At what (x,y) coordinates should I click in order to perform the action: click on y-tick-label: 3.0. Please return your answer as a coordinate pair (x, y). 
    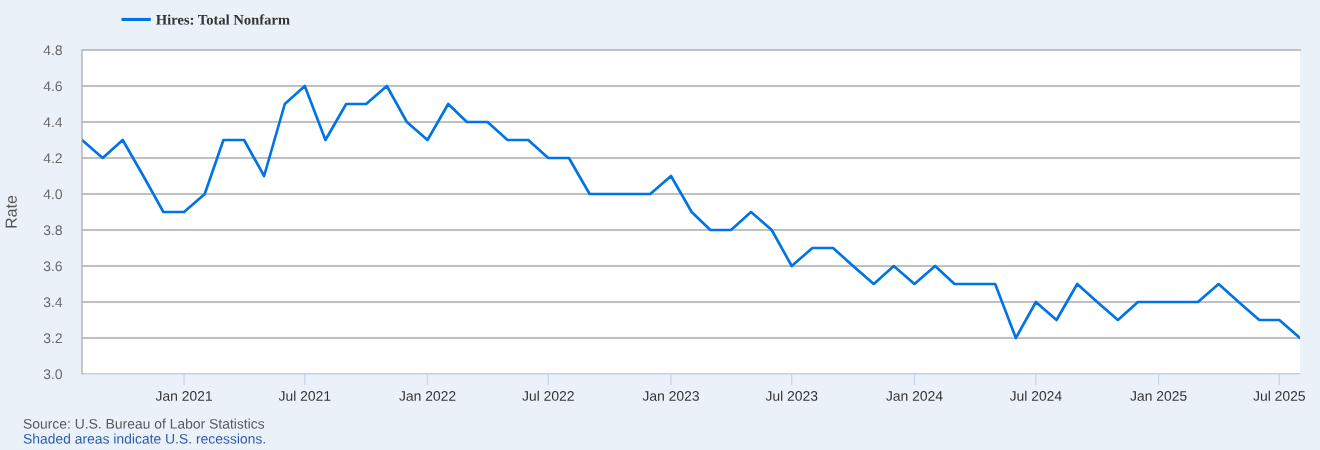
    Looking at the image, I should click on (53, 374).